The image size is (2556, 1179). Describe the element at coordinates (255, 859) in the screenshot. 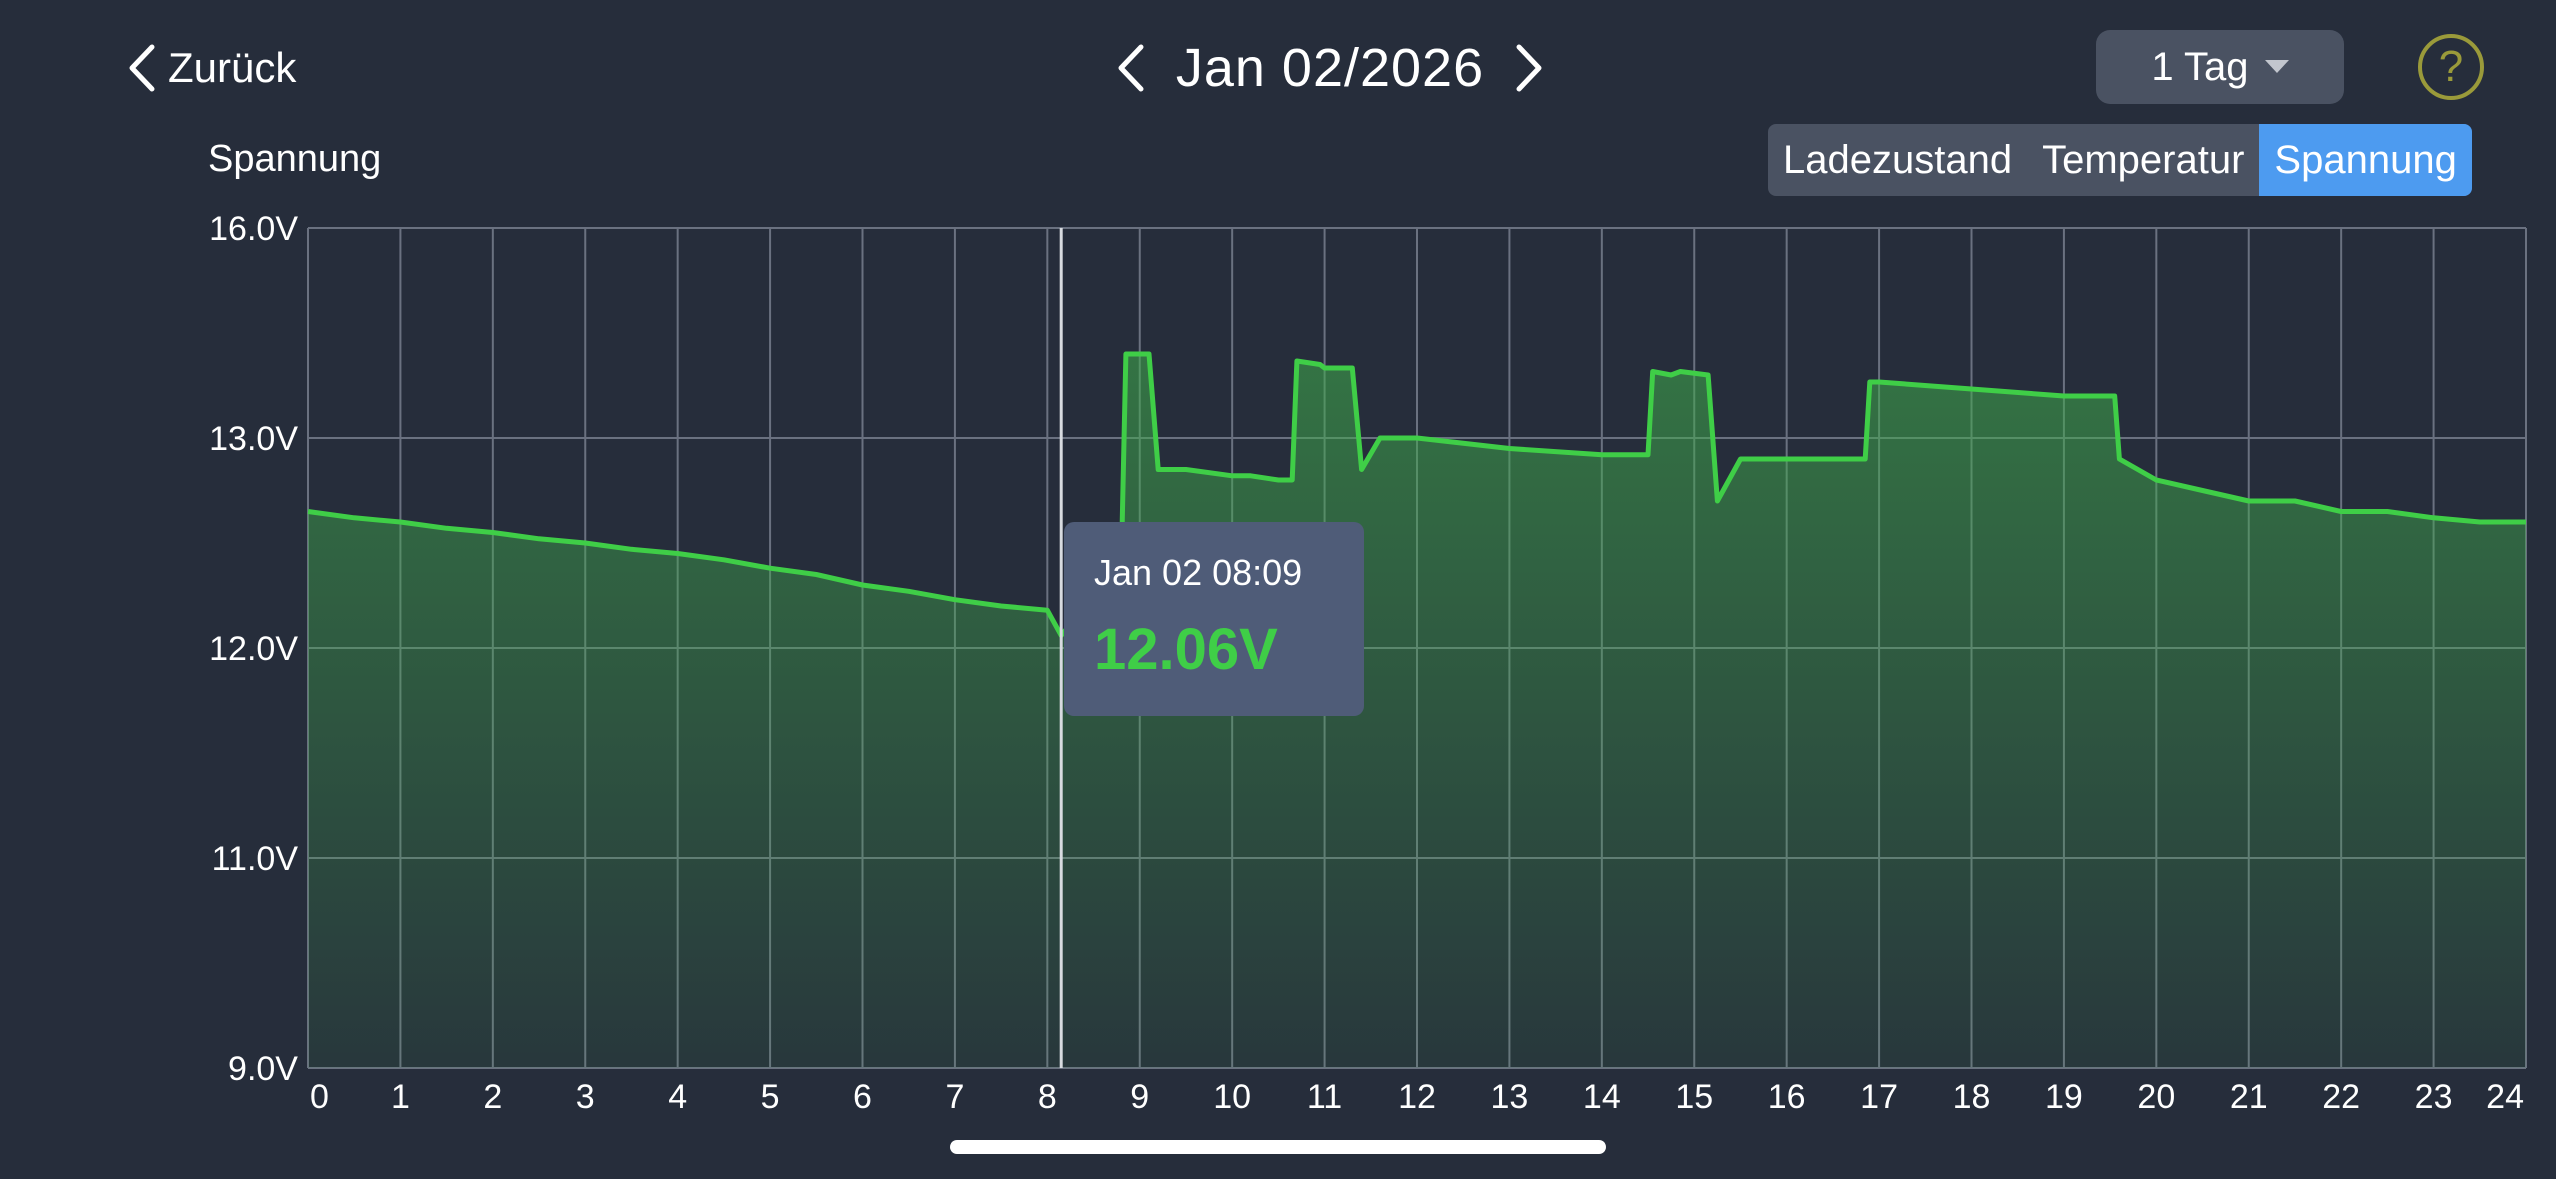

I see `y-tick-label: 11.0V` at that location.